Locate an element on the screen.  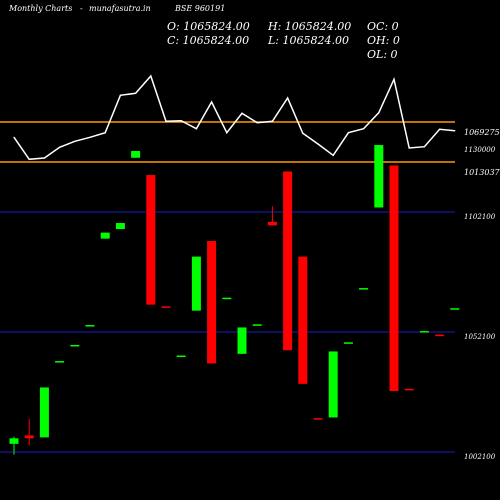
price-axis-label-3: 1002100 is located at coordinates (480, 457).